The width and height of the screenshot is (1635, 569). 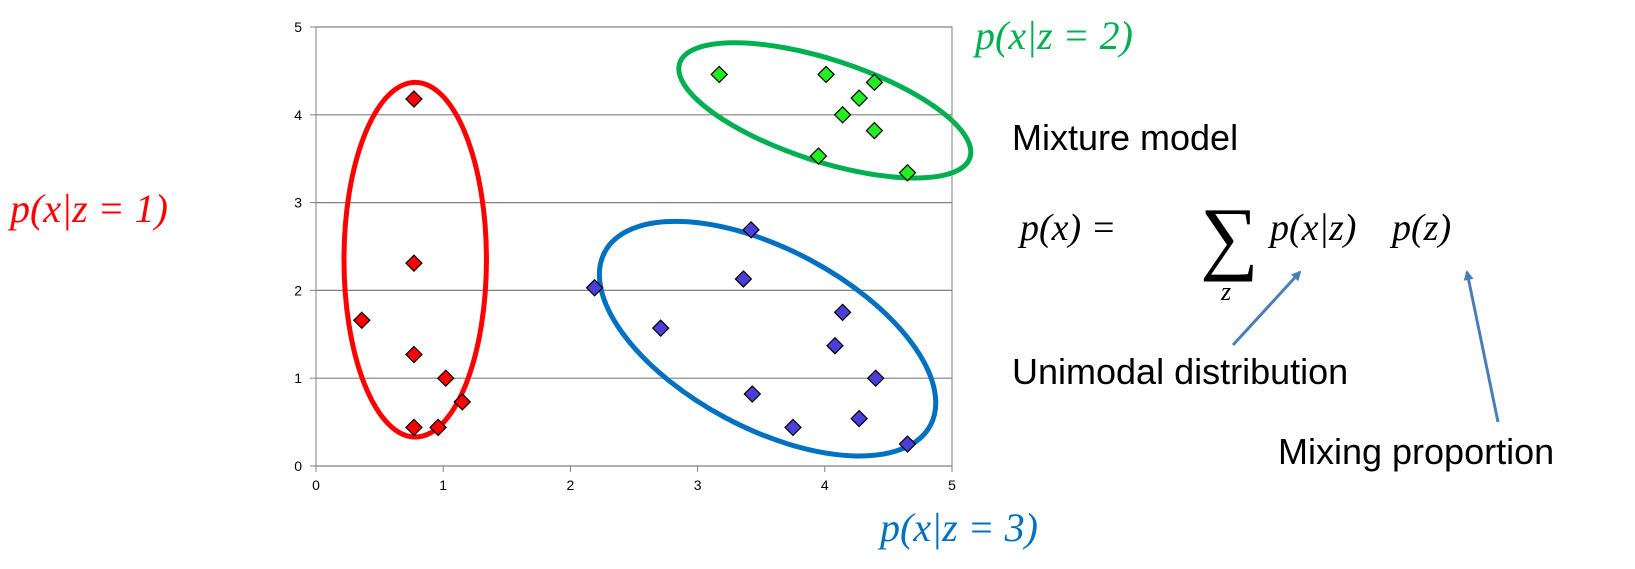 What do you see at coordinates (1266, 308) in the screenshot?
I see `arrow-to-component` at bounding box center [1266, 308].